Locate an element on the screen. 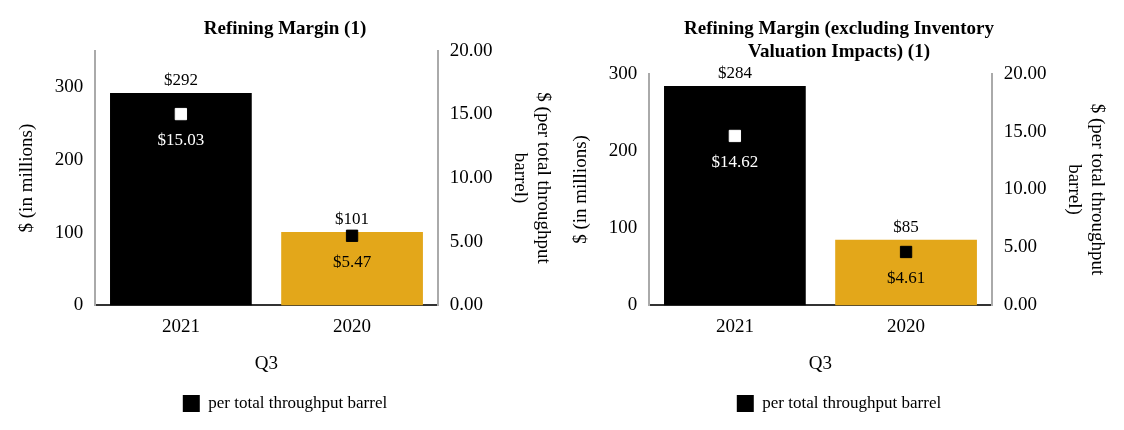 Image resolution: width=1124 pixels, height=430 pixels. data-label: $15.03 is located at coordinates (181, 140).